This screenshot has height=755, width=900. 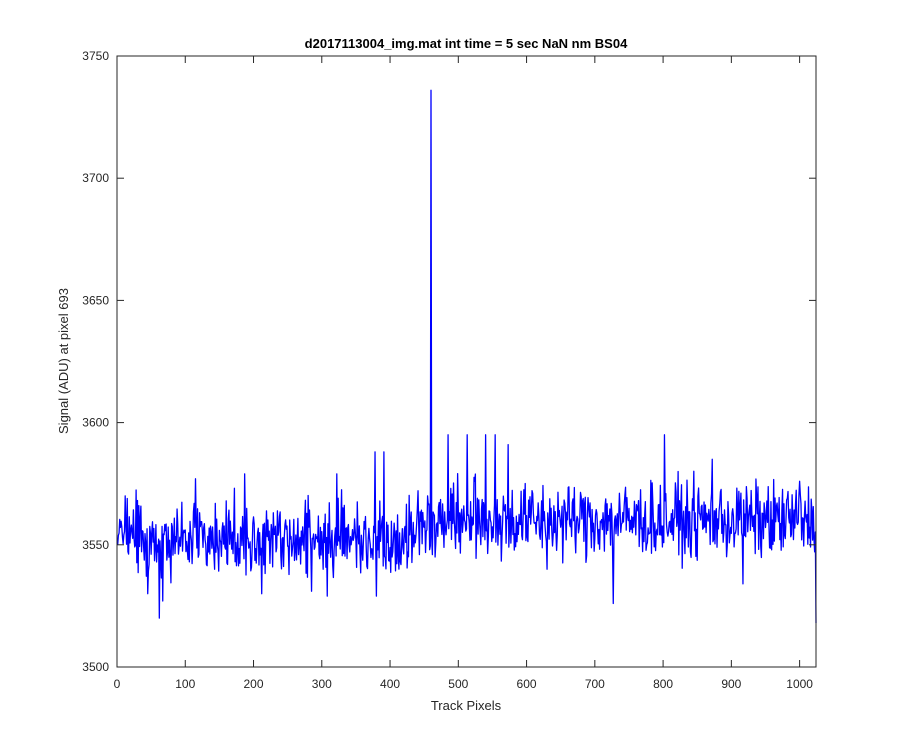 I want to click on x-tick-label: 100, so click(x=185, y=684).